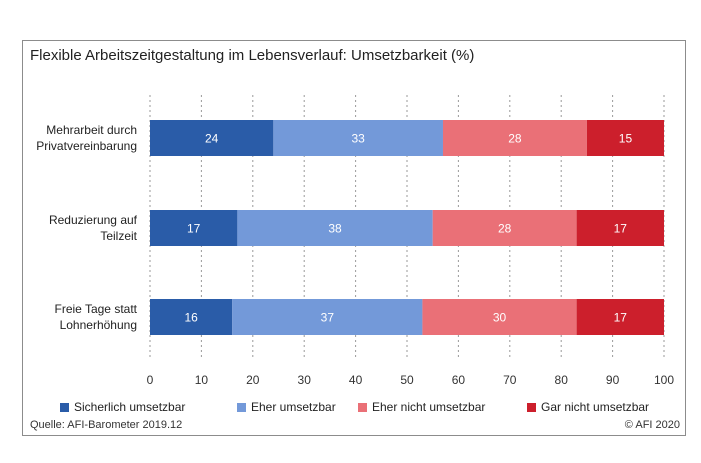 The height and width of the screenshot is (463, 701). Describe the element at coordinates (510, 380) in the screenshot. I see `x-tick-label: 70` at that location.